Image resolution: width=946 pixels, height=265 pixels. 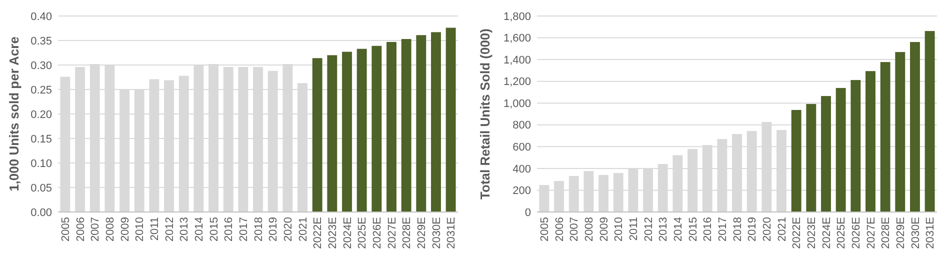 I want to click on y-tick-label: 0.05, so click(x=41, y=188).